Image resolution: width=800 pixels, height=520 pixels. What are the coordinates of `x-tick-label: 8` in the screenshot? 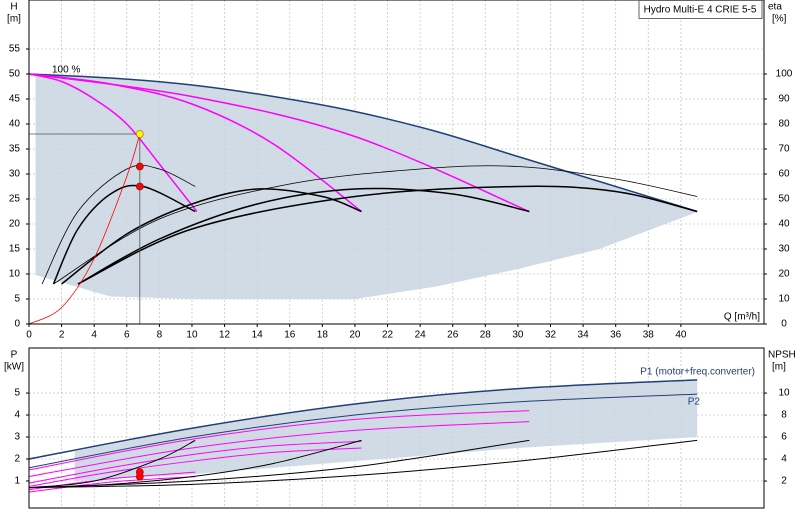 It's located at (160, 335).